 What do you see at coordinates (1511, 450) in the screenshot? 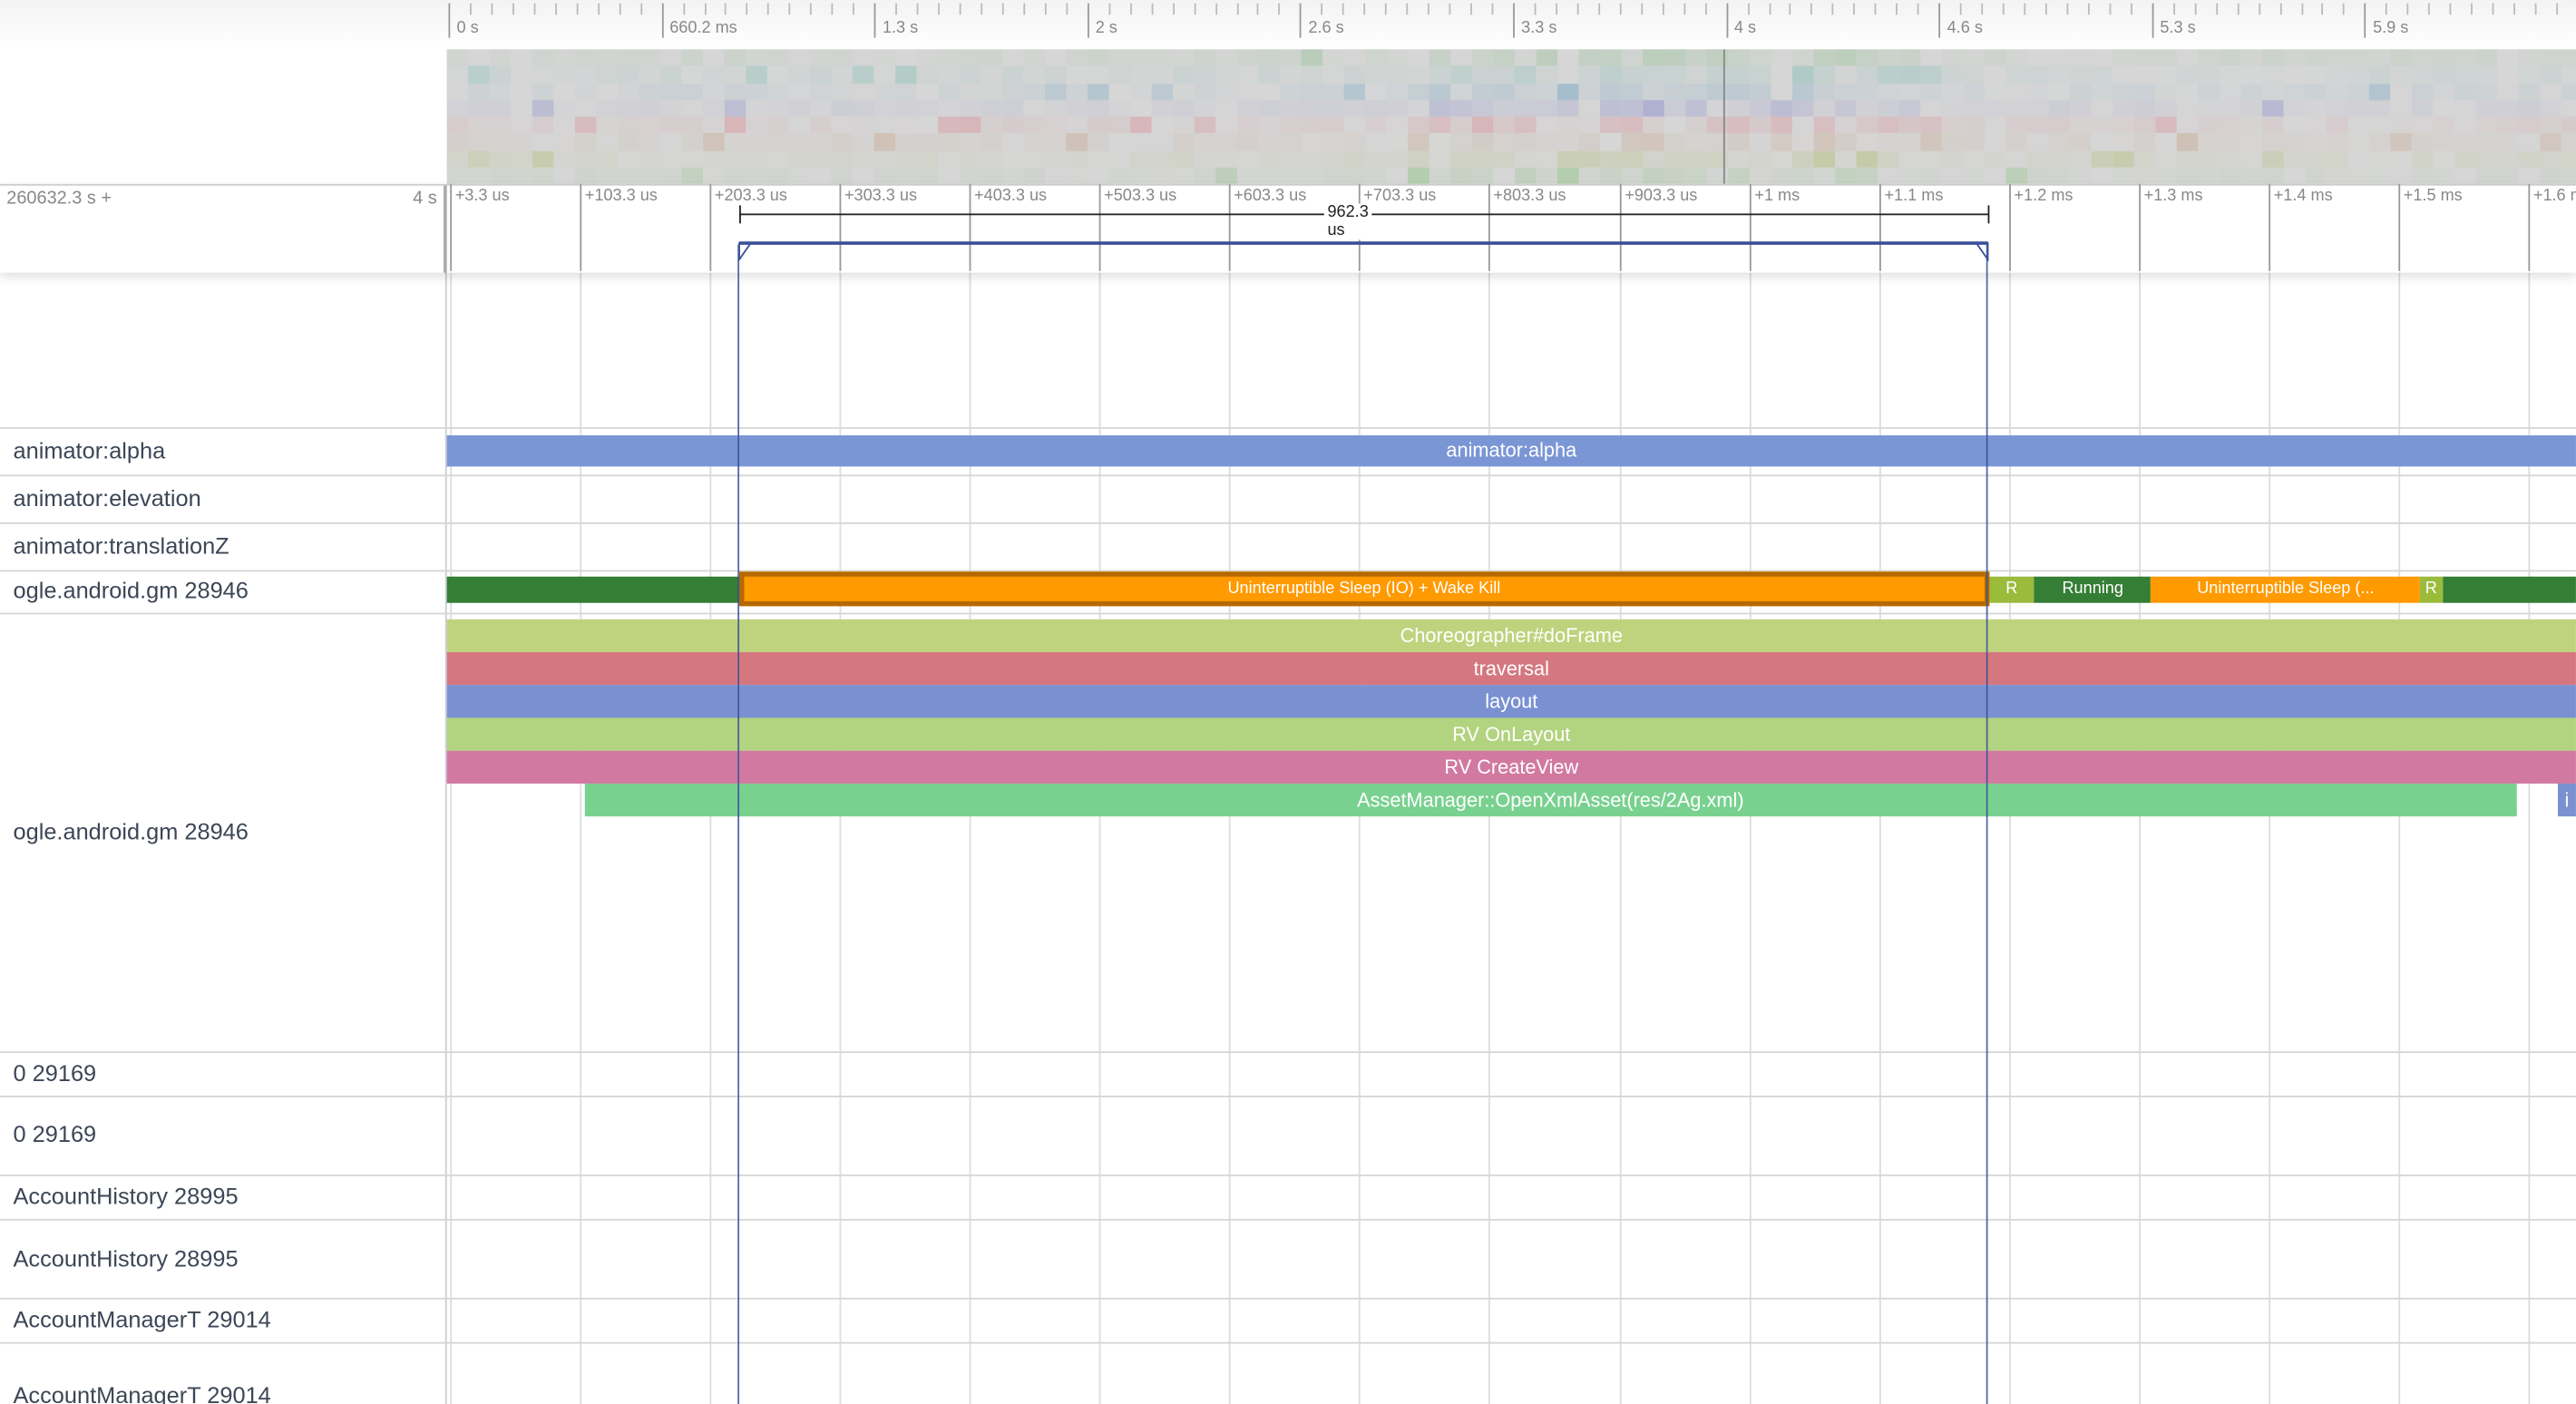
I see `slice-animator-alpha: animator:alpha` at bounding box center [1511, 450].